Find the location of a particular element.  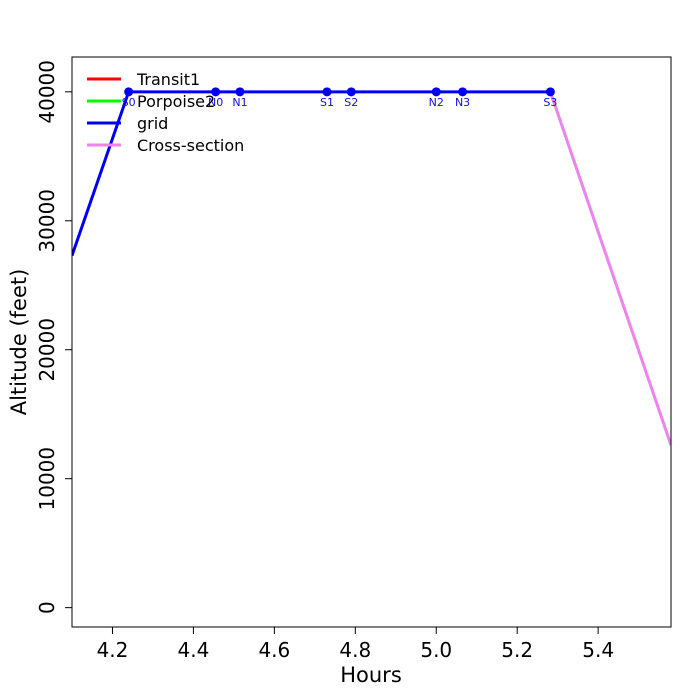

waypoint-label: N1 is located at coordinates (239, 102).